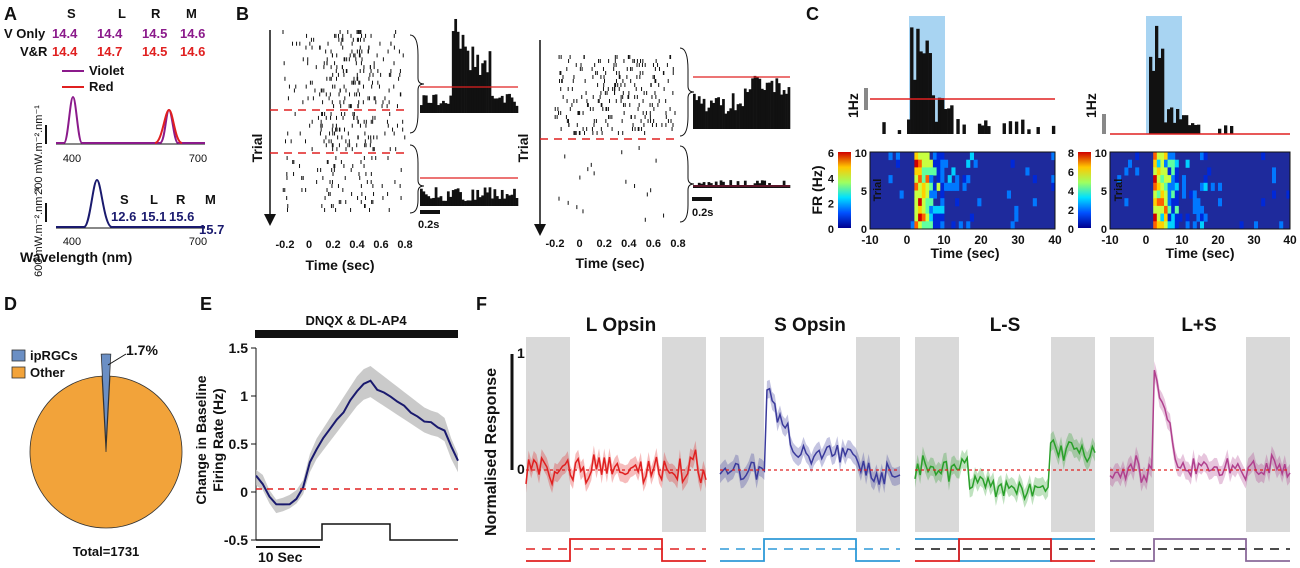 The height and width of the screenshot is (568, 1300). What do you see at coordinates (417, 179) in the screenshot?
I see `brace-left-bottom` at bounding box center [417, 179].